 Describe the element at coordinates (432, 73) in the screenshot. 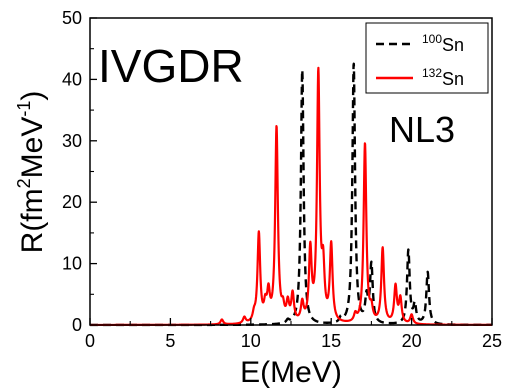

I see `legend-132sn-mass: 132` at that location.